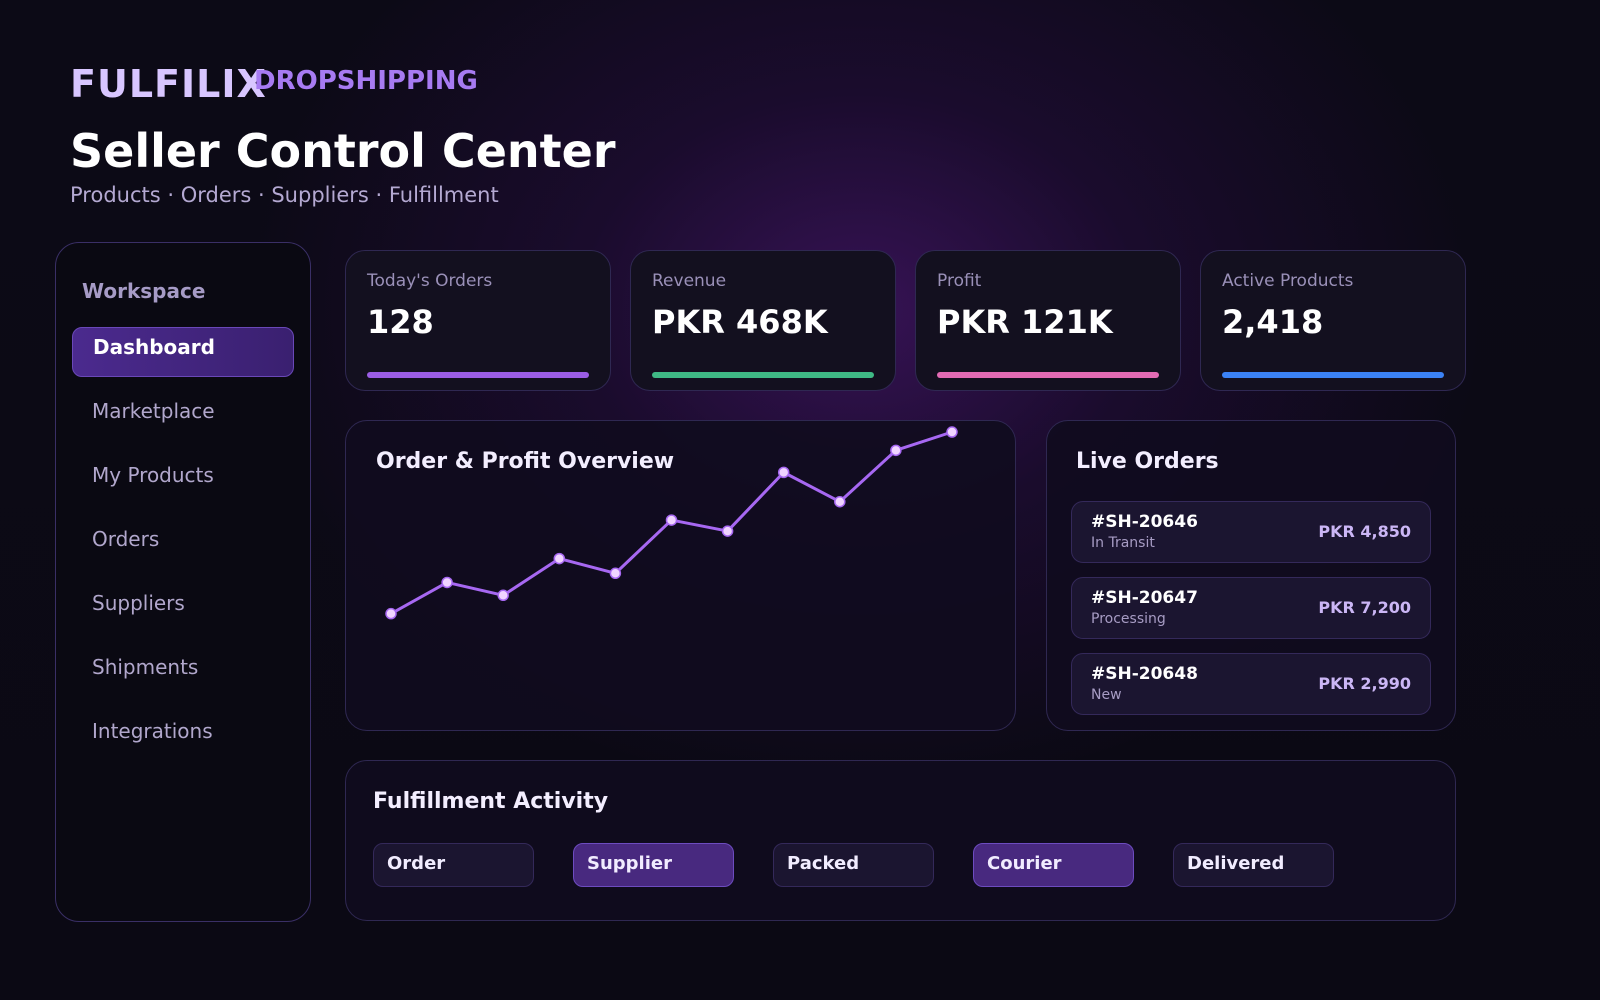  Describe the element at coordinates (1253, 865) in the screenshot. I see `step-delivered: Delivered` at that location.